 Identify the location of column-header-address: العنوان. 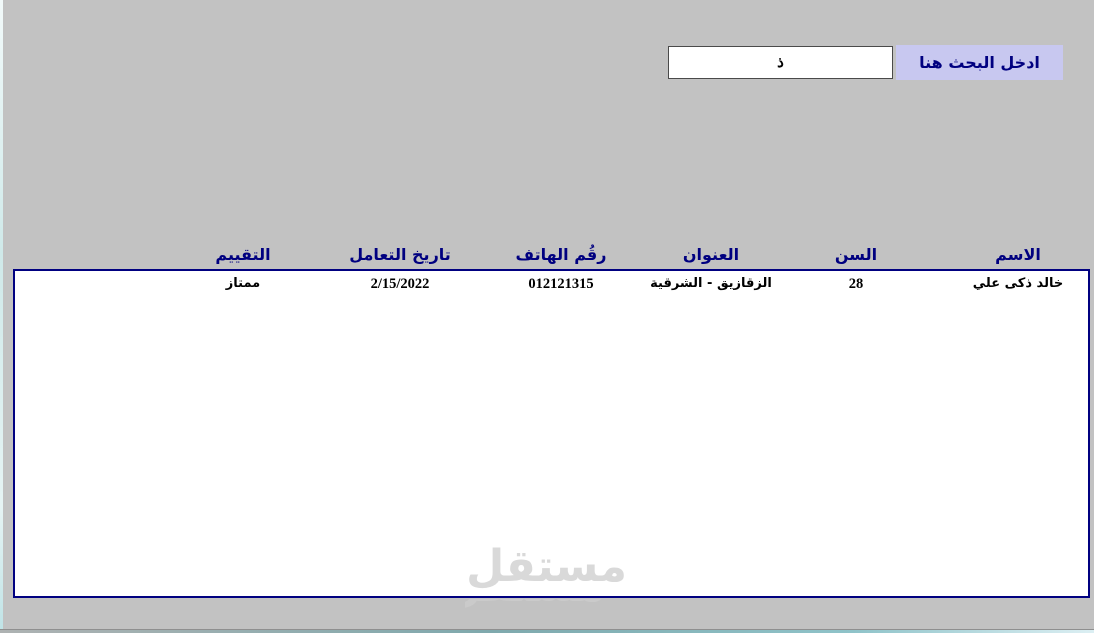
(711, 254).